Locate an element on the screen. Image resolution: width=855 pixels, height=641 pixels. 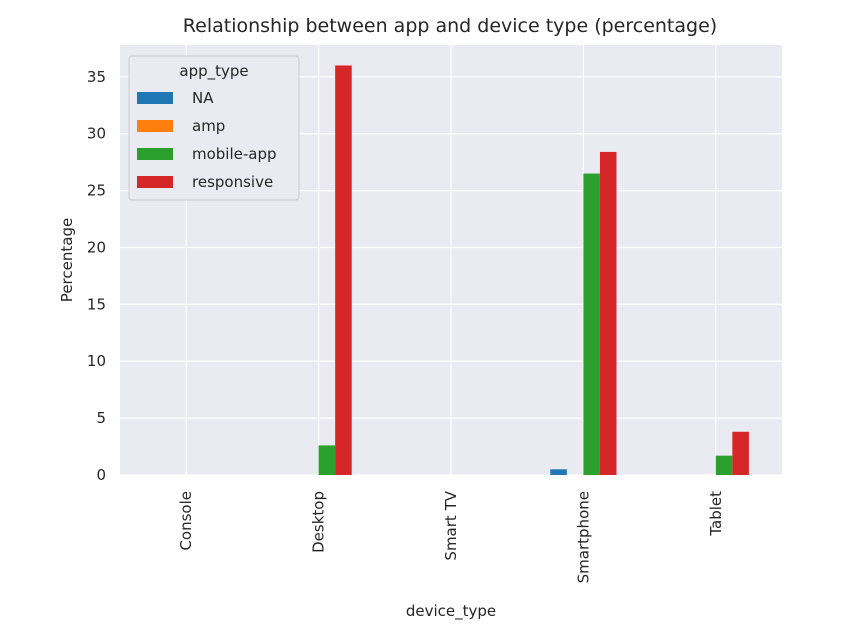
legend-label-NA: NA is located at coordinates (203, 98).